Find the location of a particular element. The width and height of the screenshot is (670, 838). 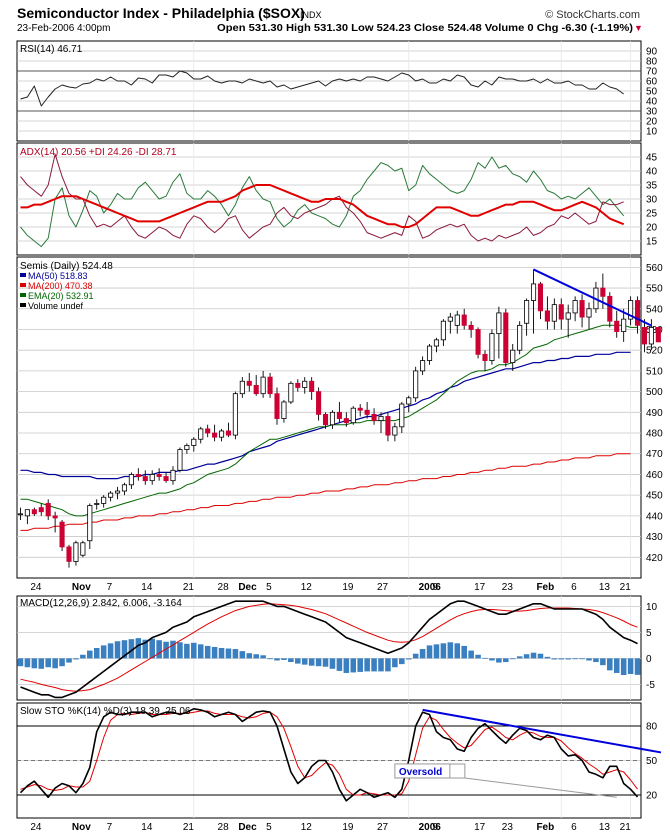

legend-entry: MA(200) 470.38 is located at coordinates (60, 286).